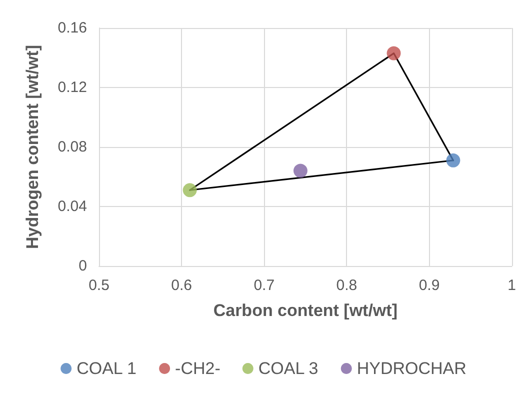 The width and height of the screenshot is (519, 400). What do you see at coordinates (72, 28) in the screenshot?
I see `y-tick-label: 0.16` at bounding box center [72, 28].